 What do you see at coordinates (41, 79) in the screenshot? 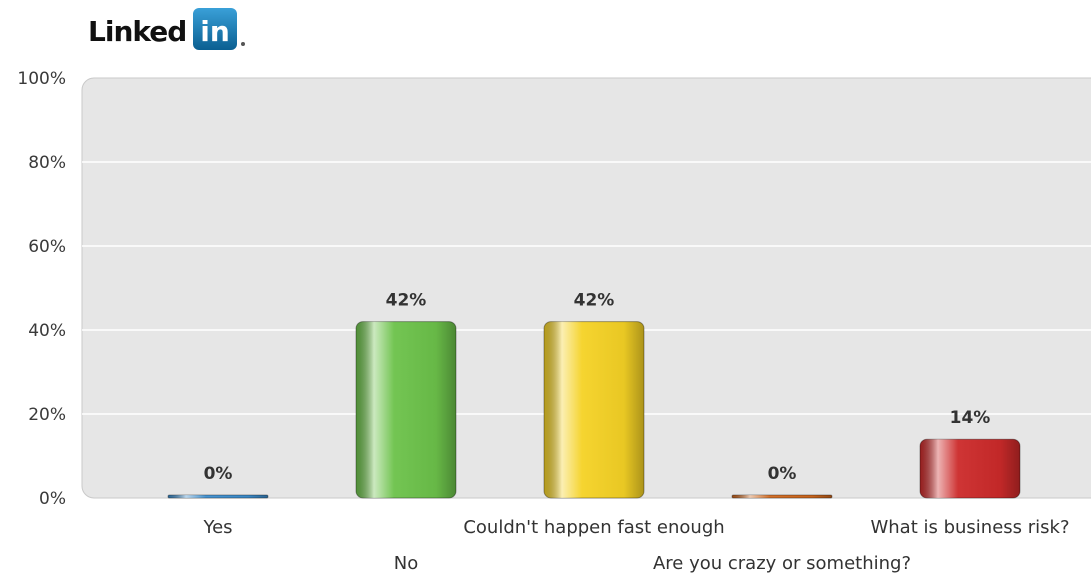
I see `y-tick-label: 100%` at bounding box center [41, 79].